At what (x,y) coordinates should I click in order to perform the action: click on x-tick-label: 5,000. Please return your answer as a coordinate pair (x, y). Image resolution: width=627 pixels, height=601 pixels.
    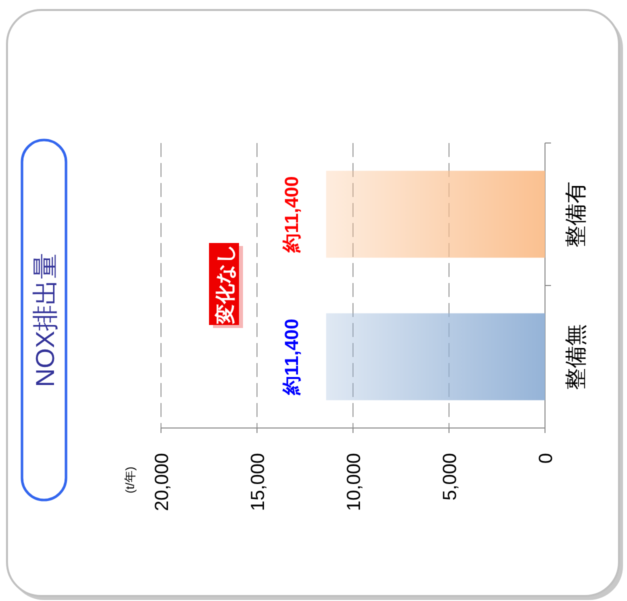
    Looking at the image, I should click on (450, 477).